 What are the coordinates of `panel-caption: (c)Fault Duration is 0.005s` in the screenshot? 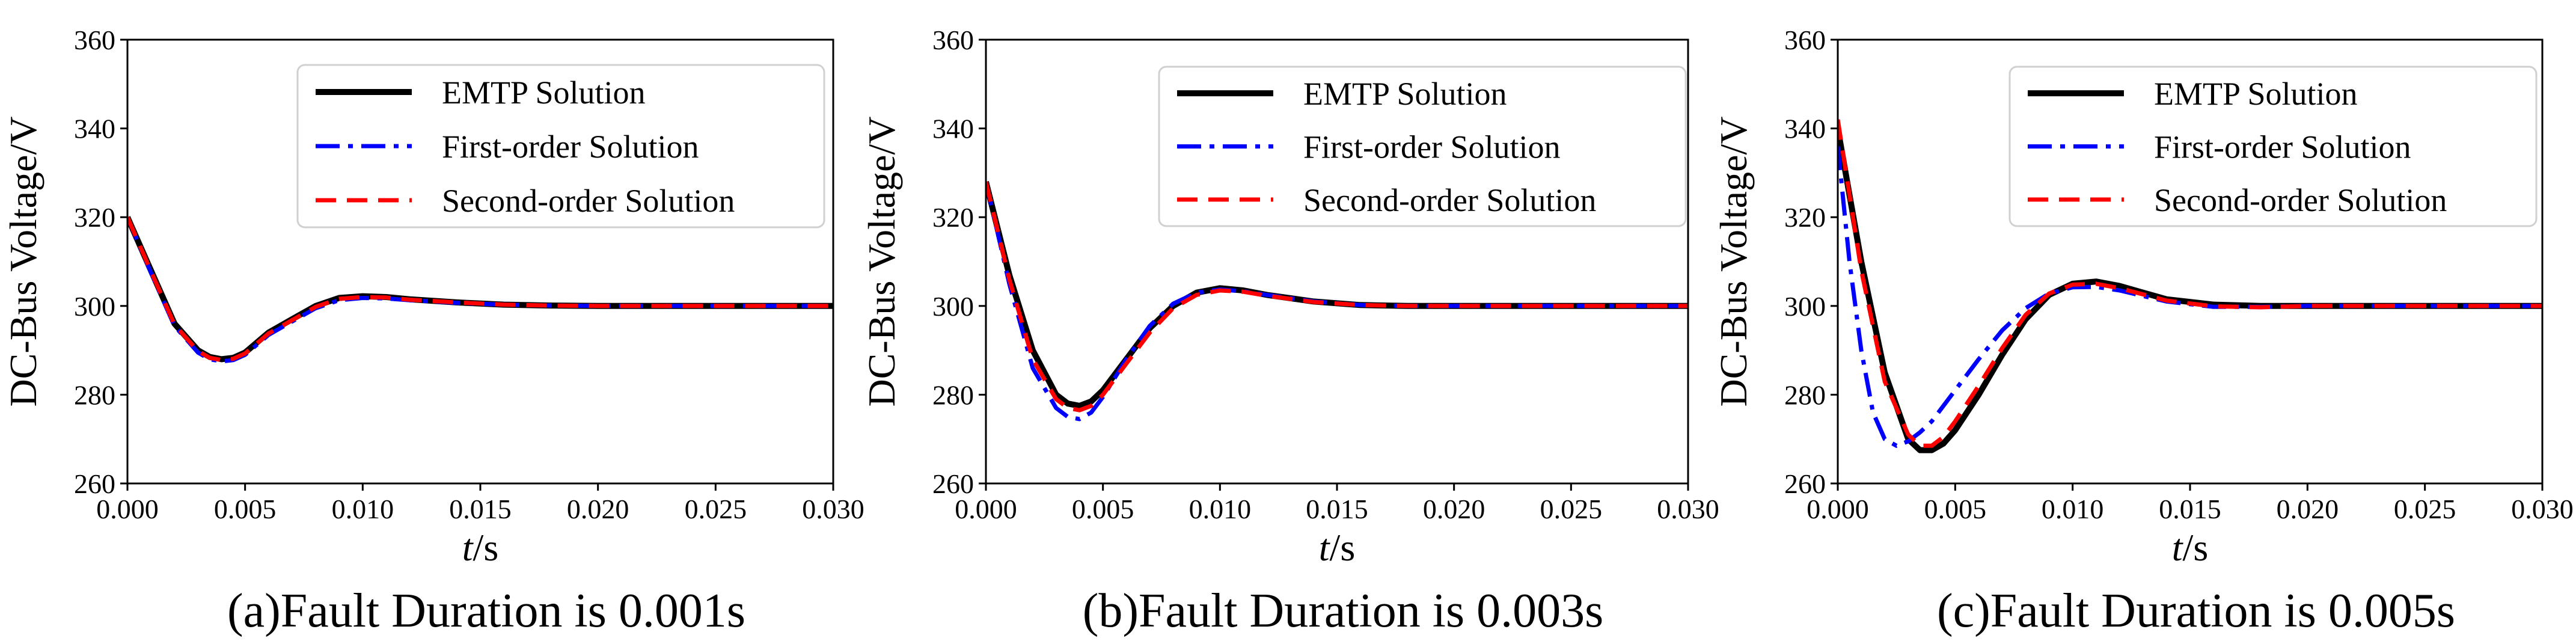 It's located at (2196, 610).